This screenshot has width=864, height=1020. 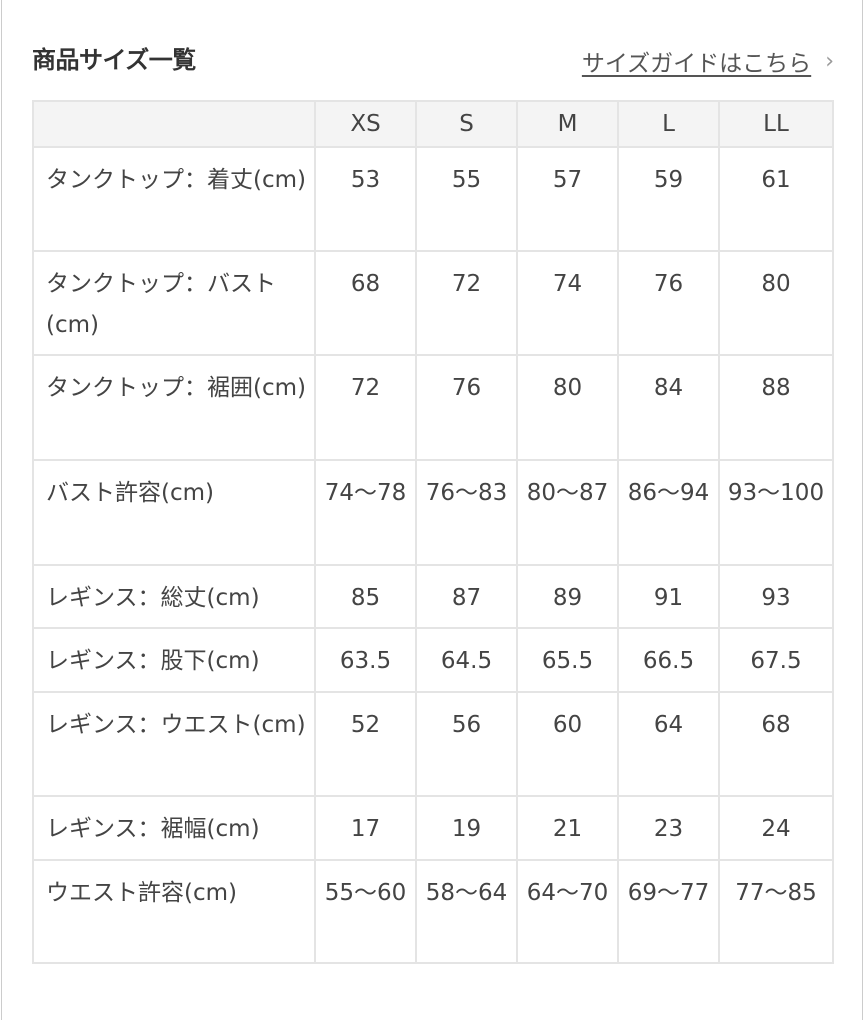 I want to click on size-value-cell: 69〜77, so click(x=668, y=911).